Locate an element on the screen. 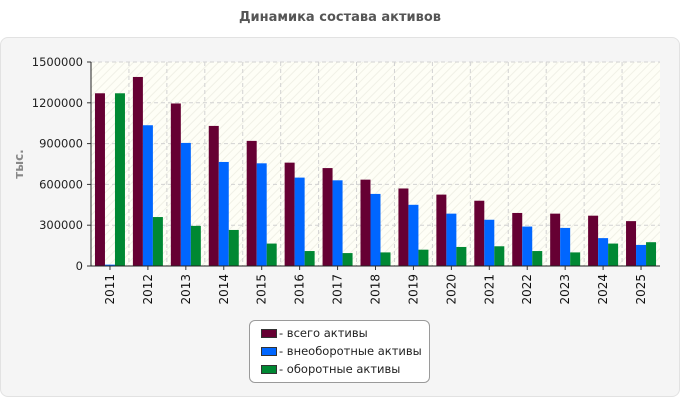 The image size is (680, 400). y-tick-label: 0 is located at coordinates (79, 266).